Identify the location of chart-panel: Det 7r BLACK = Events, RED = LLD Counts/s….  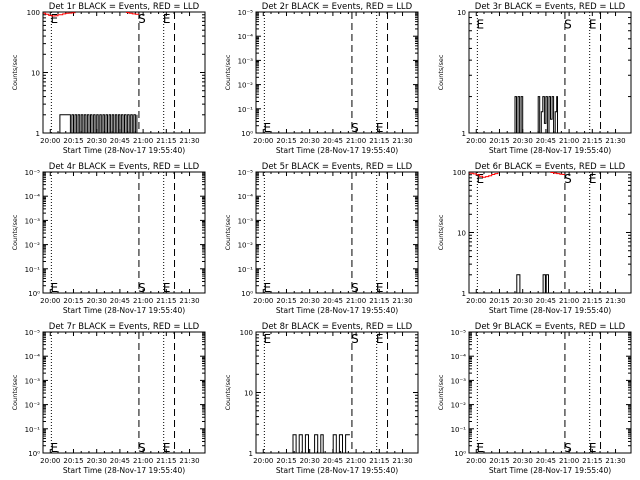
(108, 398).